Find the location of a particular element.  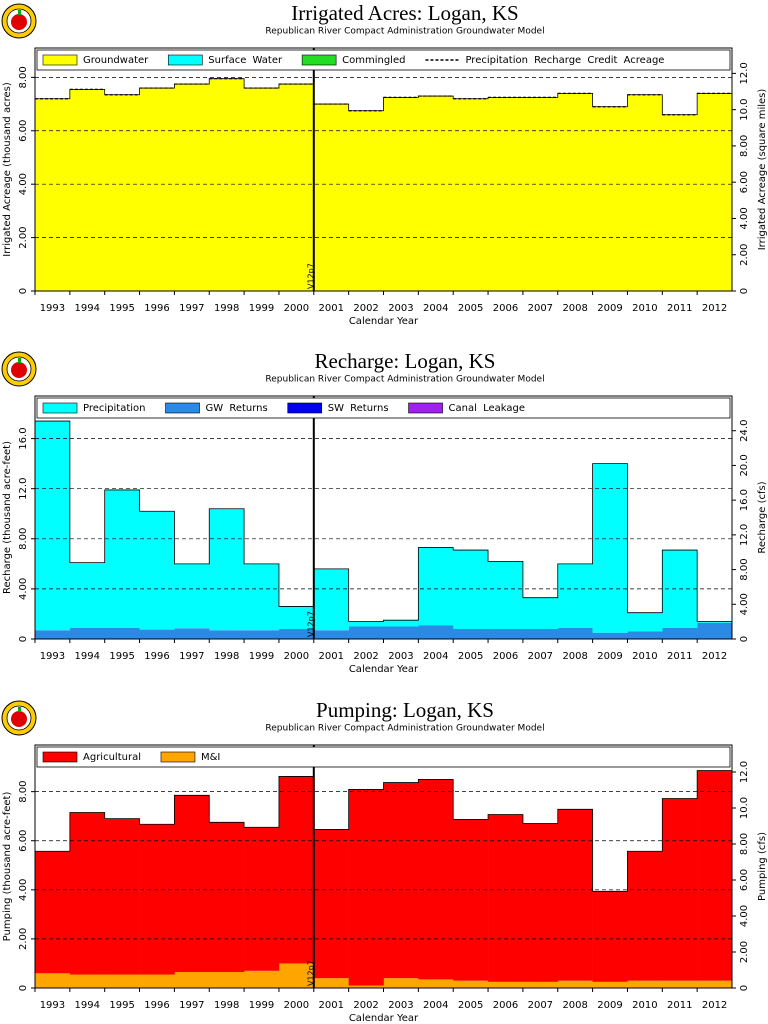

y2-tick-label: 10.0 is located at coordinates (744, 110).